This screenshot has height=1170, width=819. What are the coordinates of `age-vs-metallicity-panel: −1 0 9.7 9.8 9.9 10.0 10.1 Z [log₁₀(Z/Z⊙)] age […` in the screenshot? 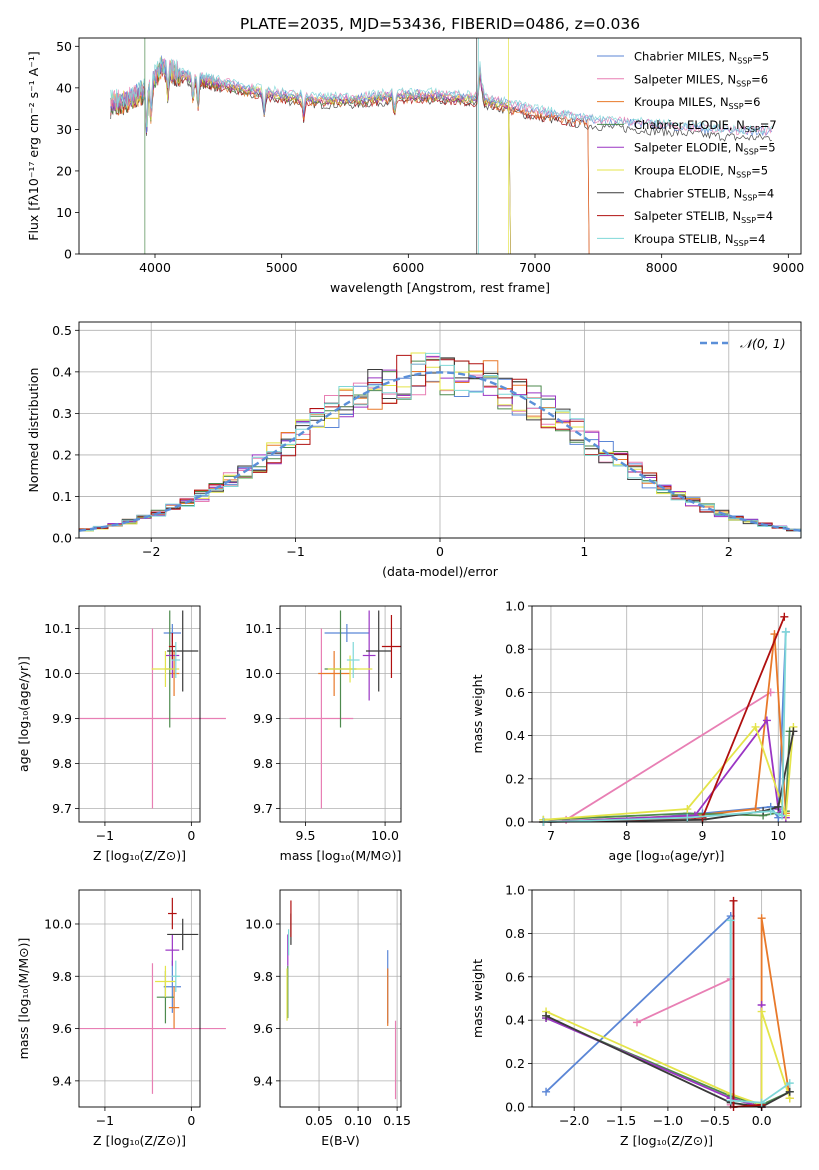 It's located at (121, 734).